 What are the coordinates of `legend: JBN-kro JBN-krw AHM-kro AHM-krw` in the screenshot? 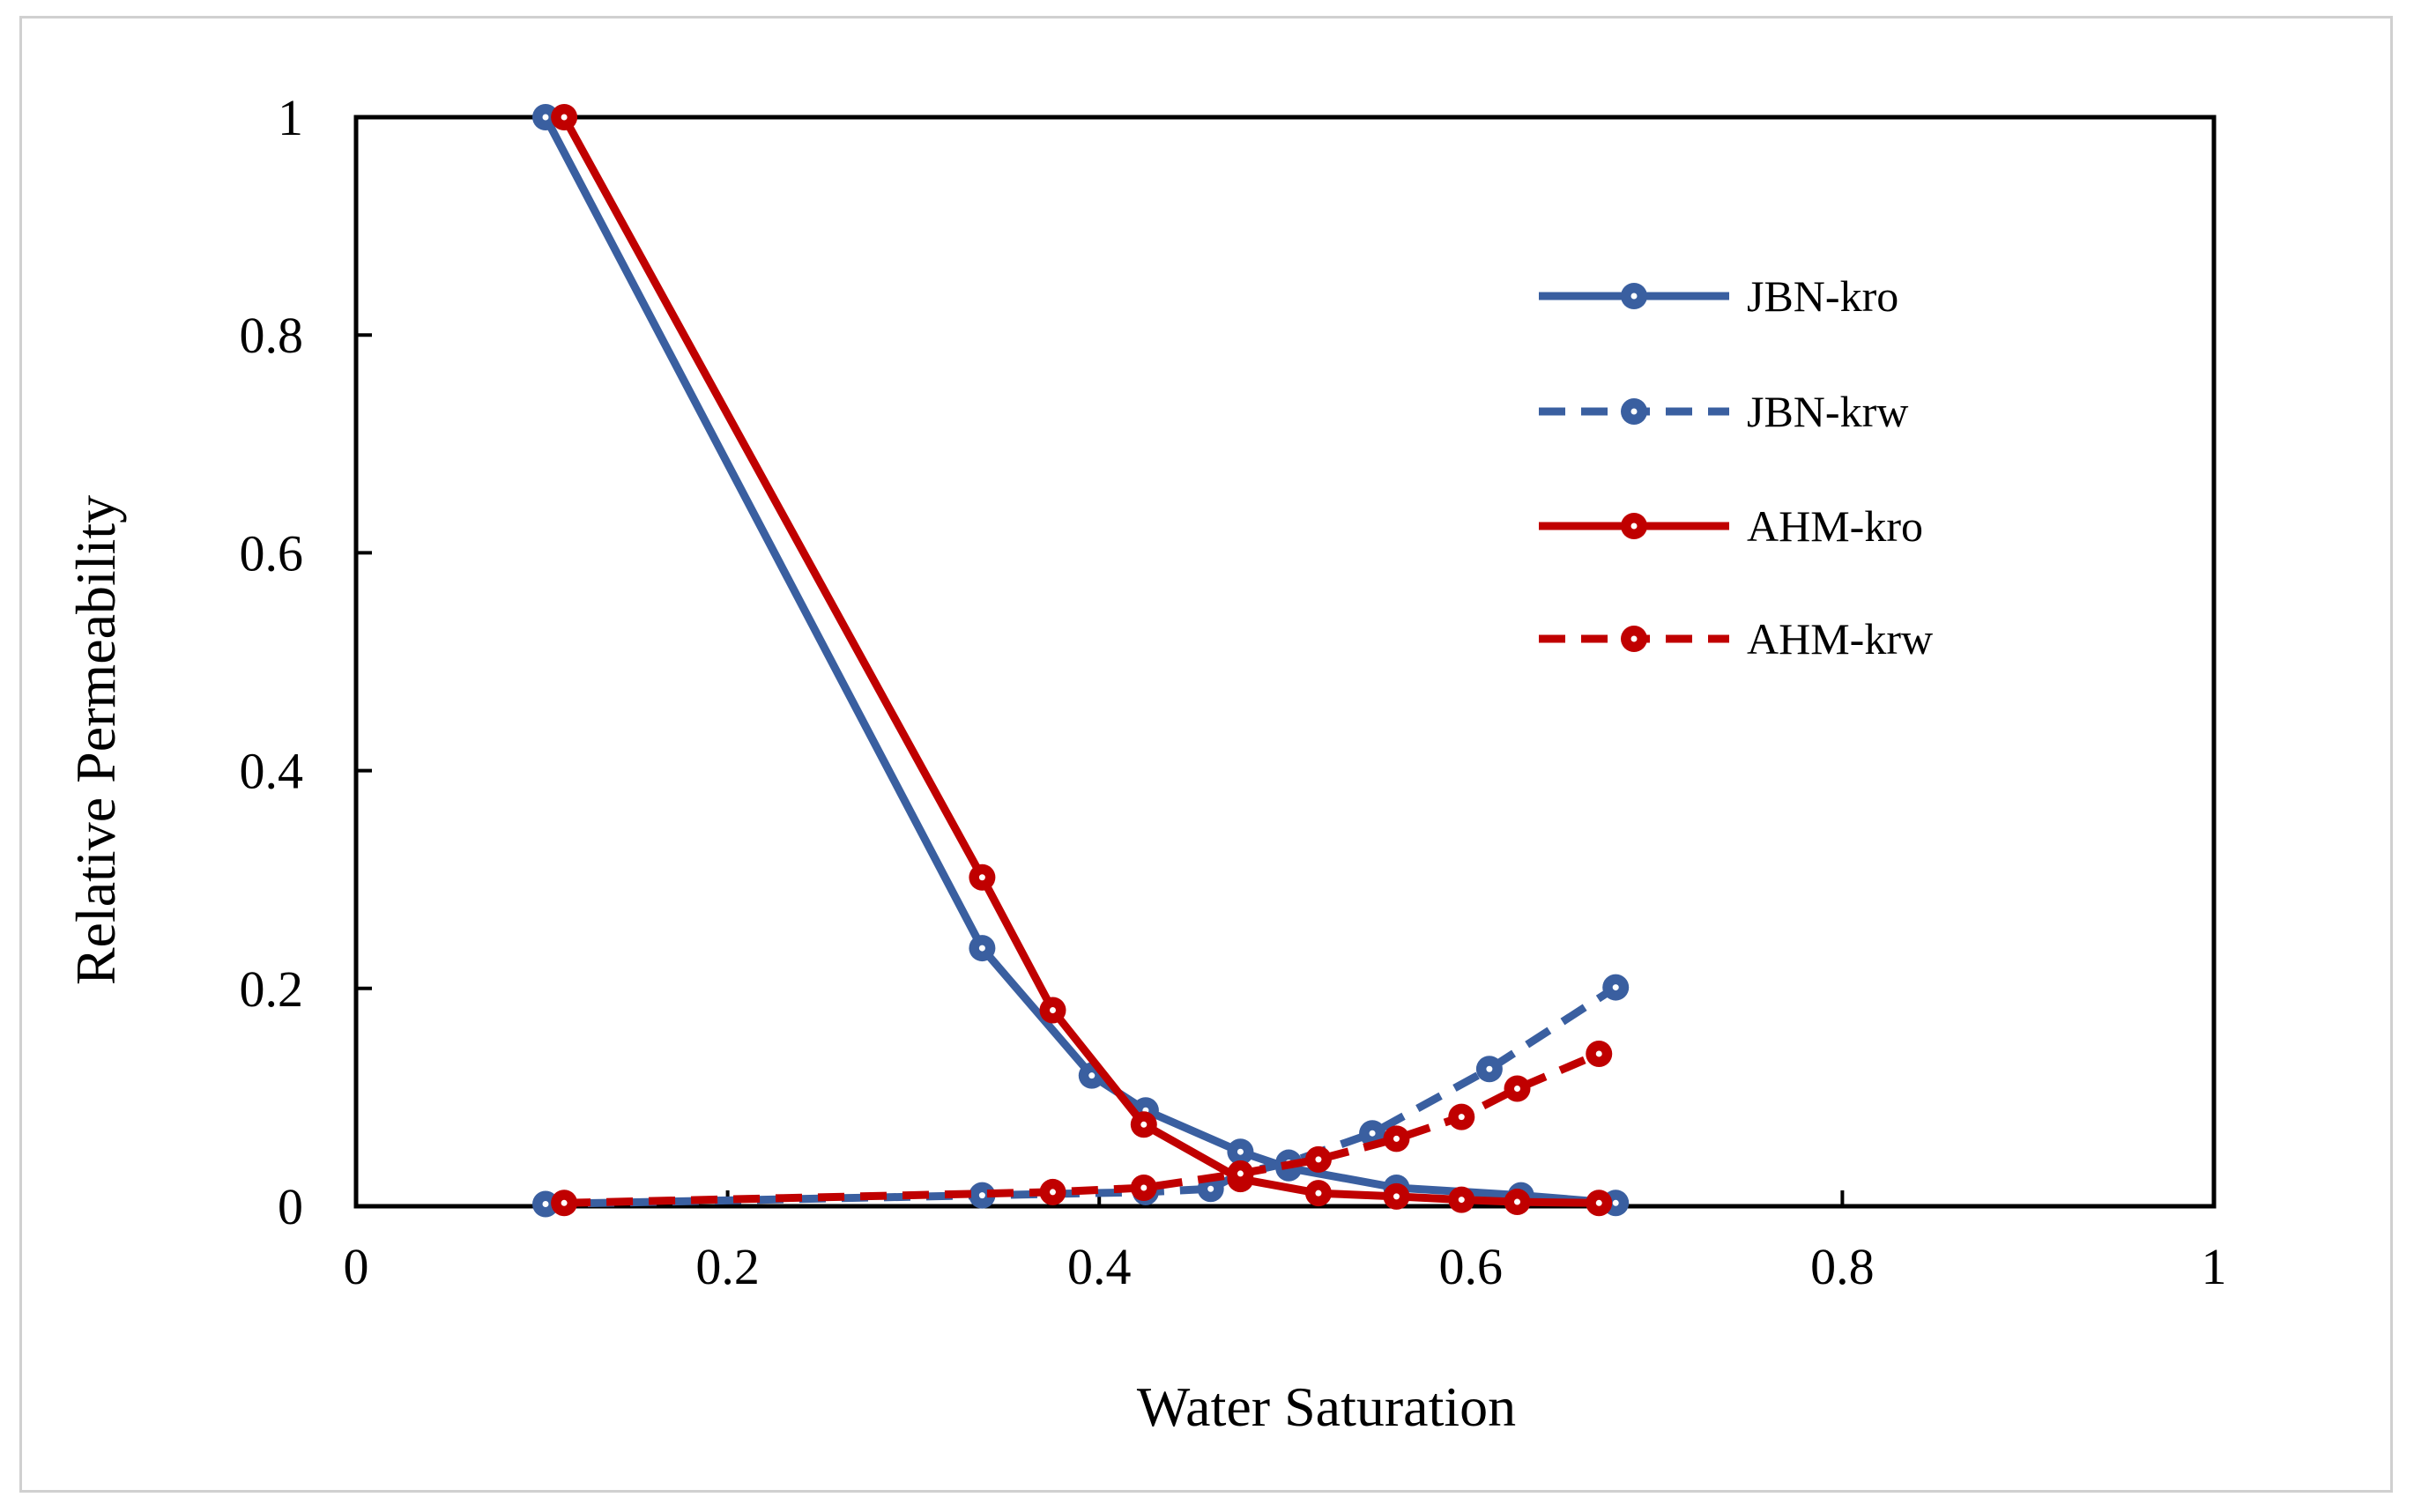 It's located at (1736, 467).